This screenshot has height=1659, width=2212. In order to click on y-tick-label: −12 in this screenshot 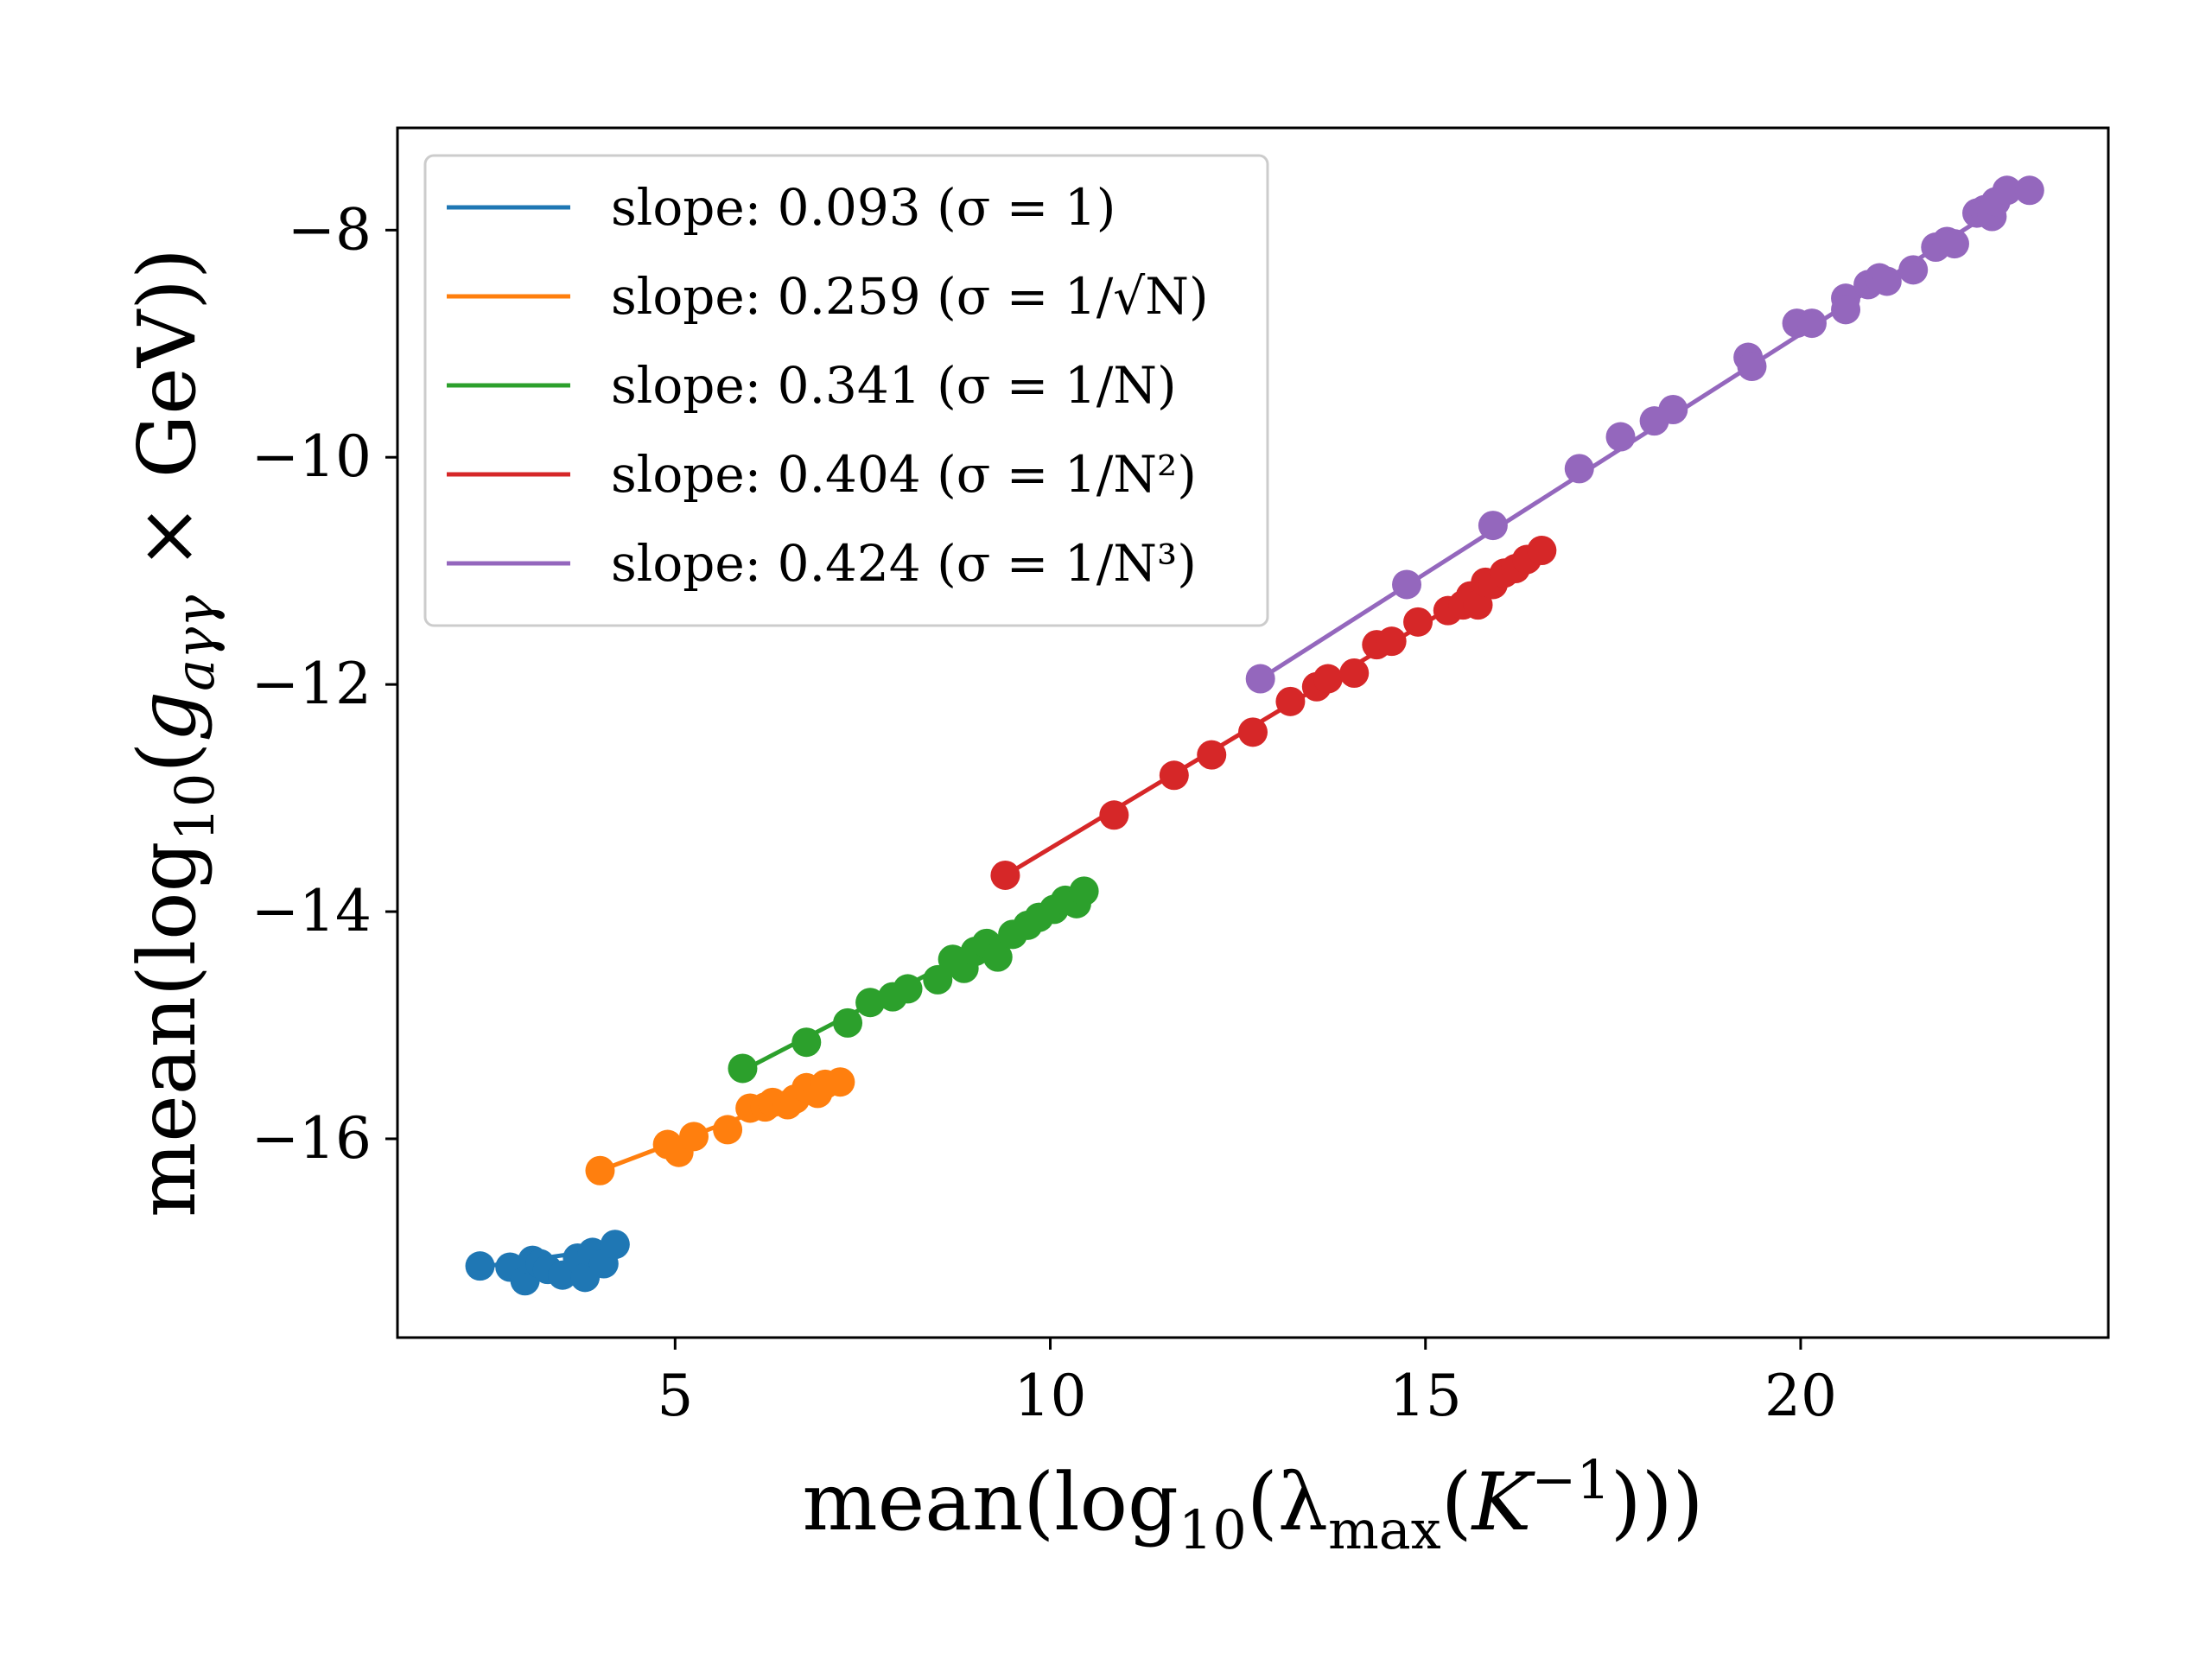, I will do `click(311, 684)`.